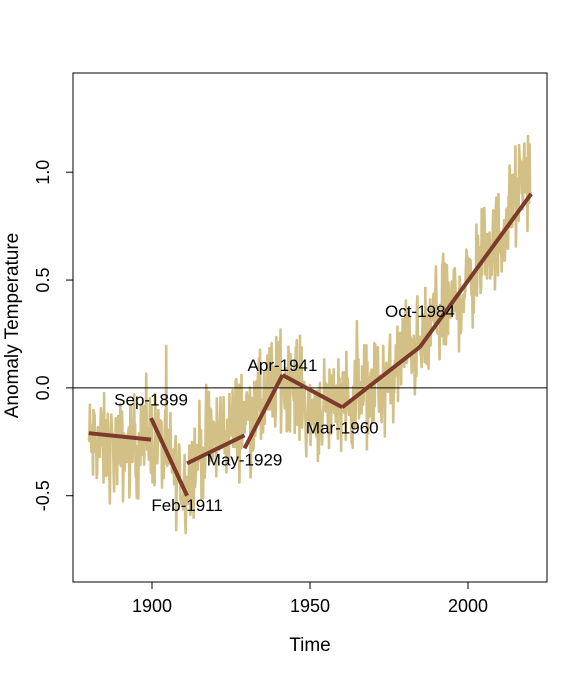  I want to click on x-tick-label: 1950, so click(310, 606).